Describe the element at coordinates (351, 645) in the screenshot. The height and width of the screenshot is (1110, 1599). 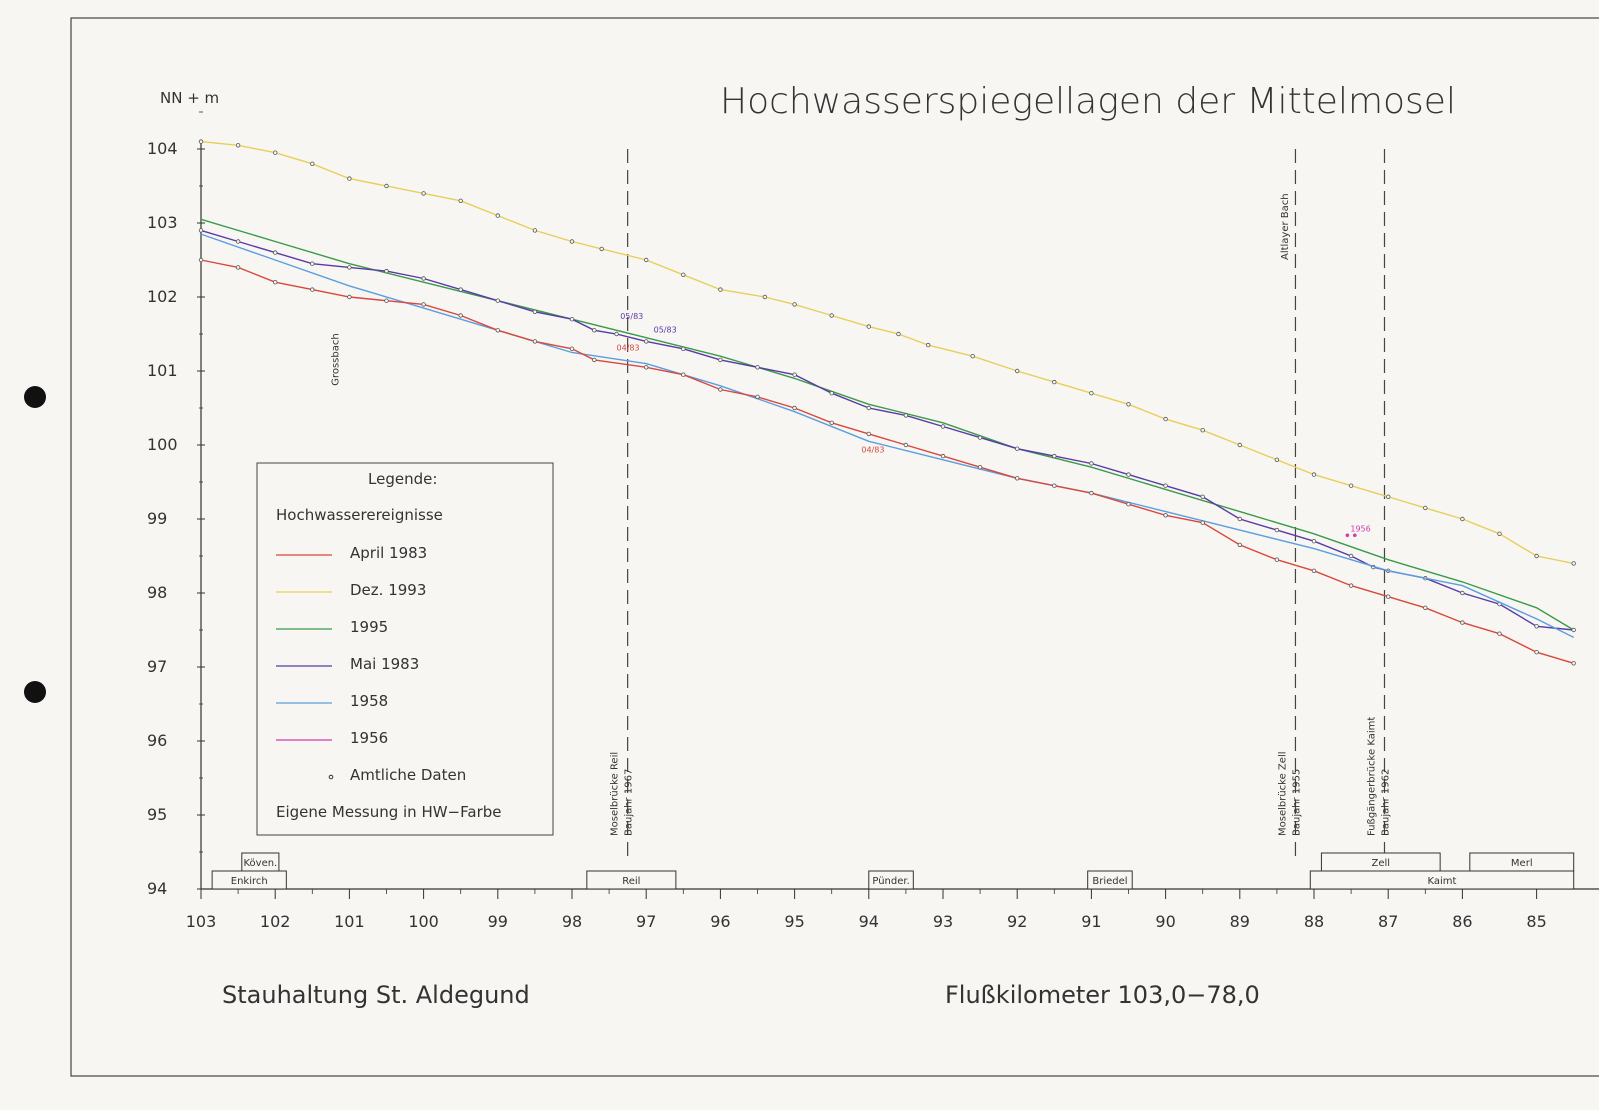
I see `legend-entries: April 1983 Dez. 1993 1995 Mai 1983 1958 1956` at that location.